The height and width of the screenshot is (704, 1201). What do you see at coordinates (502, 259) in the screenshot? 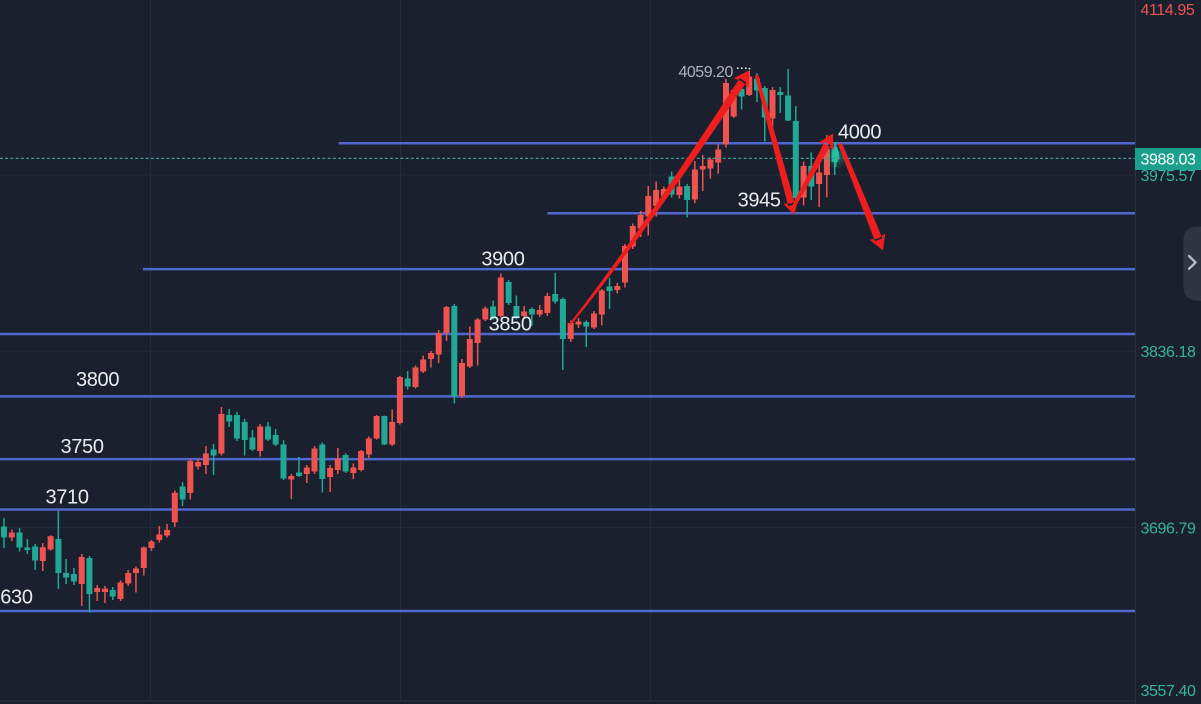
I see `svg-text: 3900` at bounding box center [502, 259].